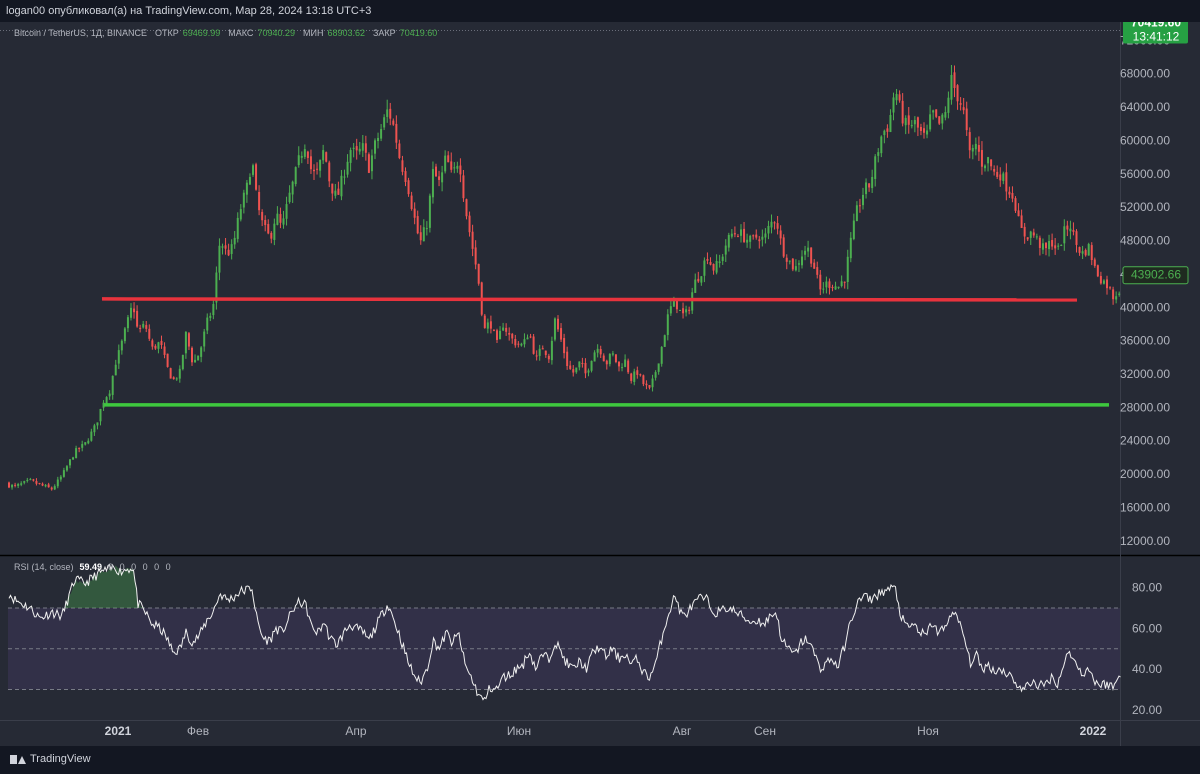  I want to click on tradingview-logo: TradingView, so click(50, 759).